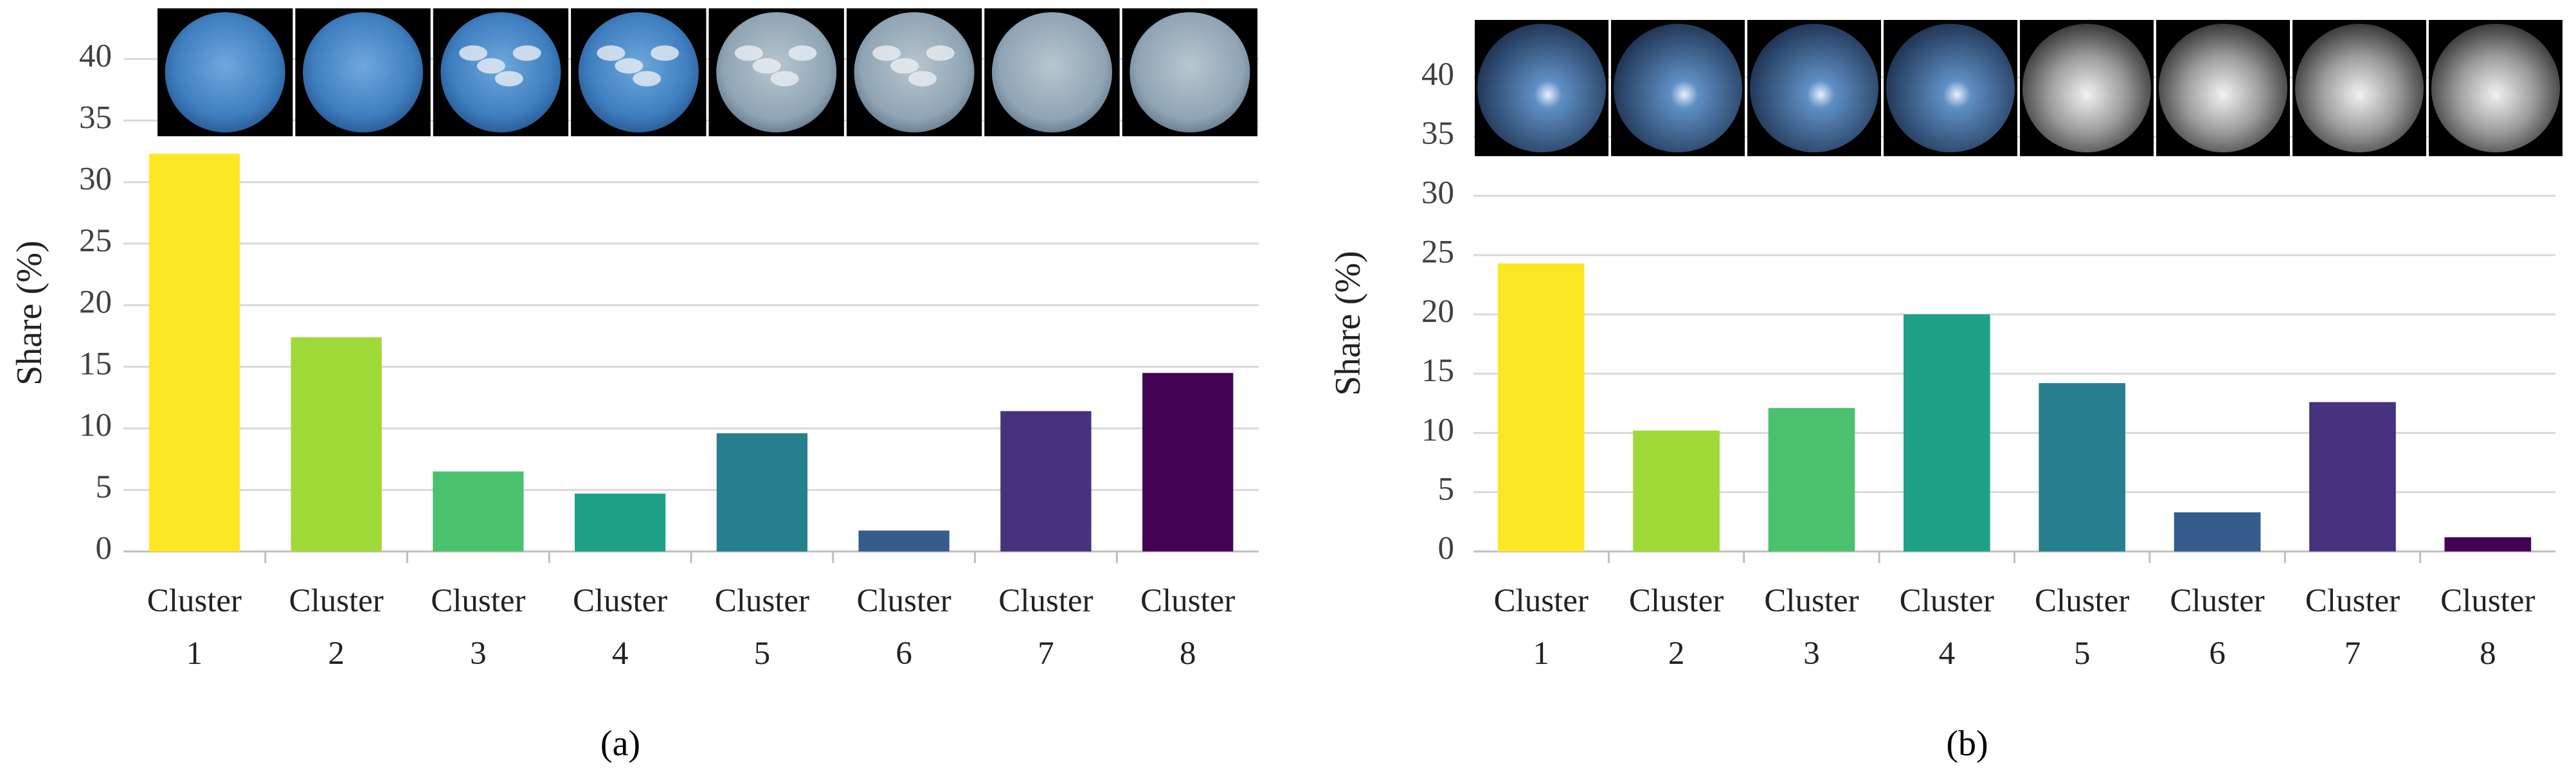 This screenshot has height=779, width=2576. I want to click on panel-caption: (a), so click(620, 744).